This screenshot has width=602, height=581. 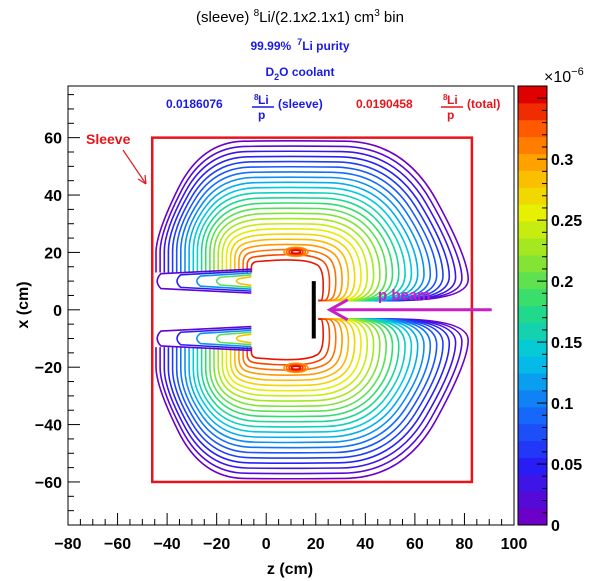 I want to click on svg-text: 0.0190458, so click(x=384, y=104).